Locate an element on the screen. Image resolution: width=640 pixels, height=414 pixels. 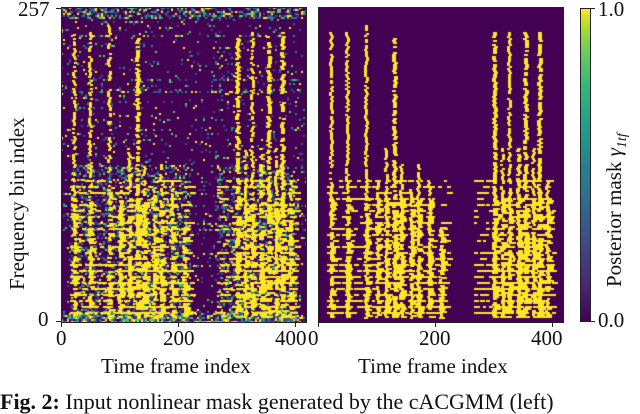
y-axis-label: Frequency bin index is located at coordinates (17, 203).